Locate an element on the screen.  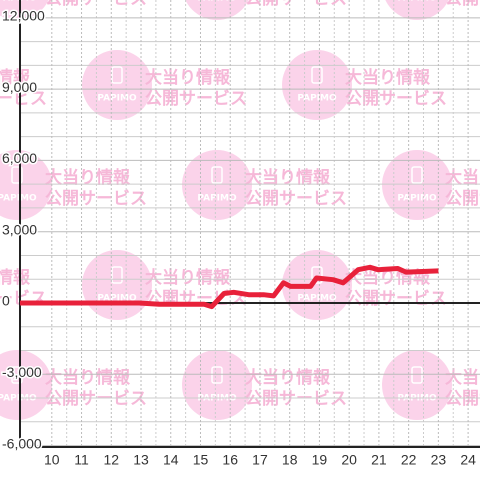
x-tick-label: 13 is located at coordinates (141, 460).